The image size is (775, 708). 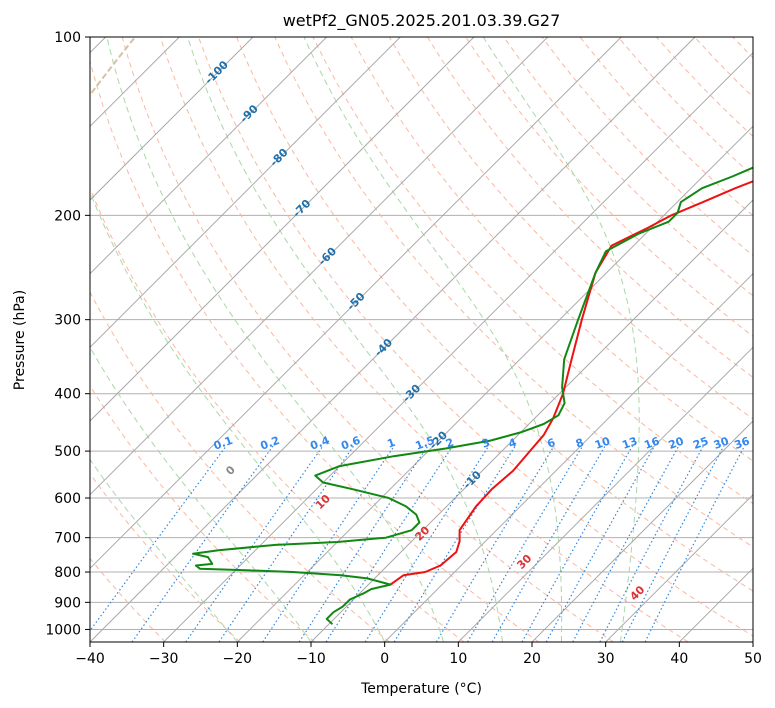 What do you see at coordinates (425, 443) in the screenshot?
I see `mixing-ratio-label: 1.5` at bounding box center [425, 443].